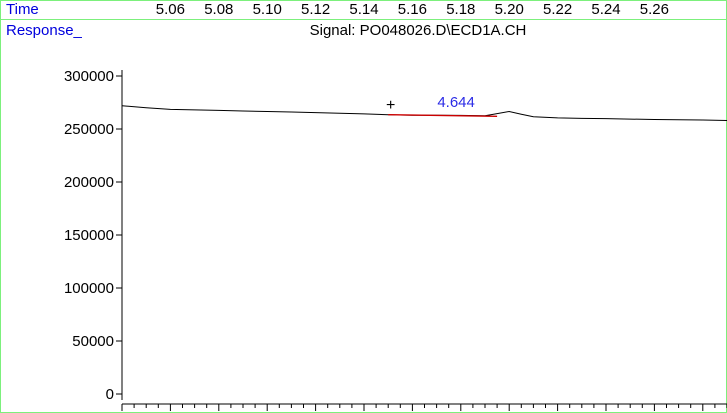  What do you see at coordinates (89, 235) in the screenshot?
I see `y-tick-label: 150000` at bounding box center [89, 235].